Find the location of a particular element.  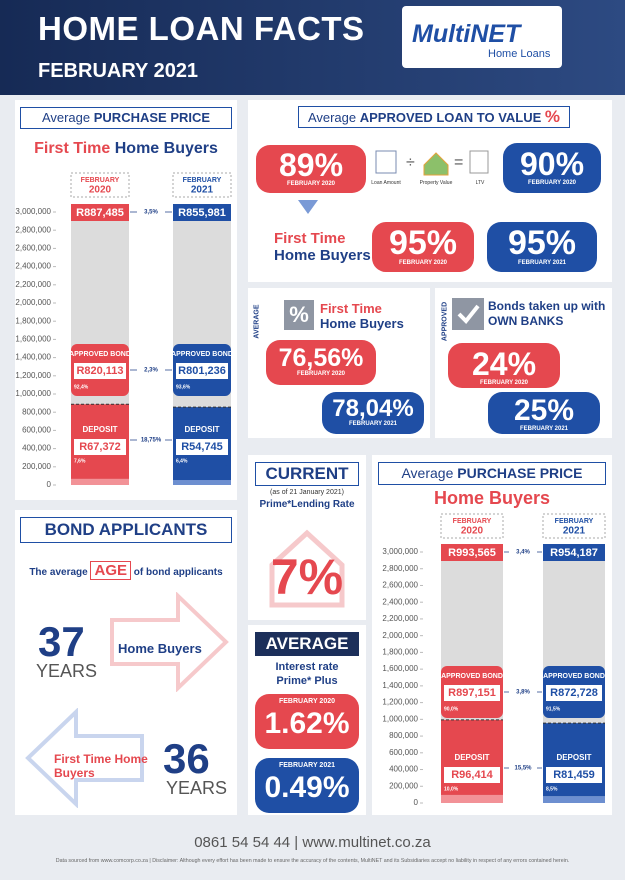

label: Bonds taken up with OWN BANKS is located at coordinates (546, 314).